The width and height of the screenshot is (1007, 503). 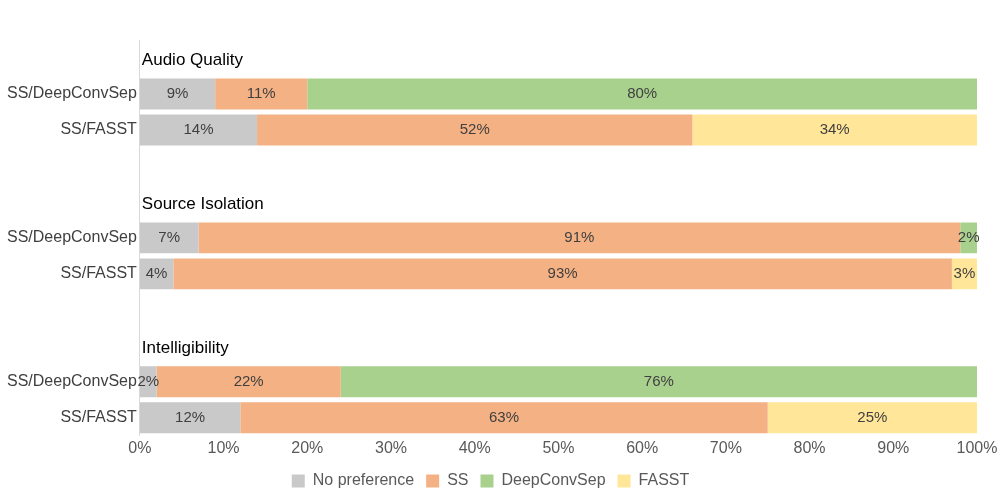 What do you see at coordinates (140, 447) in the screenshot?
I see `x-tick-label: 0%` at bounding box center [140, 447].